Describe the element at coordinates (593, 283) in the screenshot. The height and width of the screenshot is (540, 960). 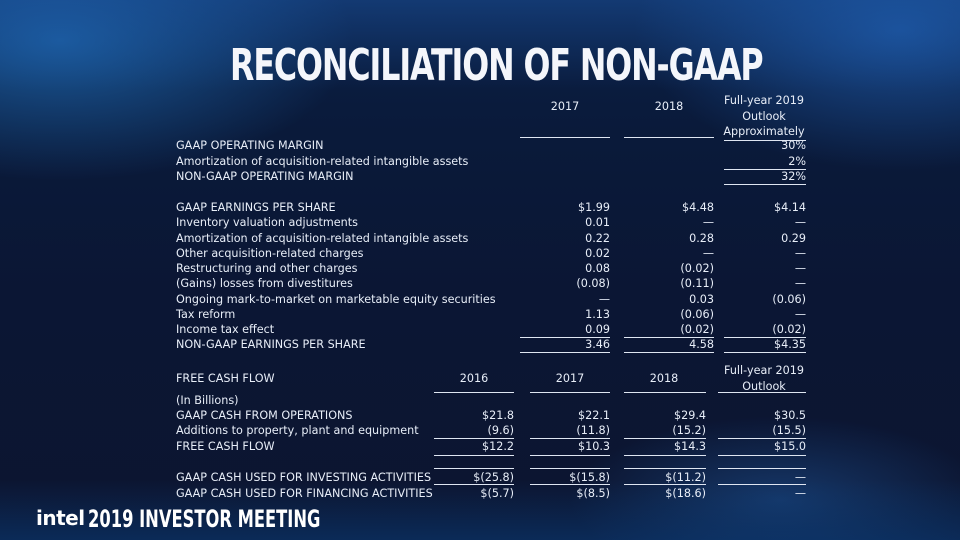
I see `row-value-2017: (0.08)` at that location.